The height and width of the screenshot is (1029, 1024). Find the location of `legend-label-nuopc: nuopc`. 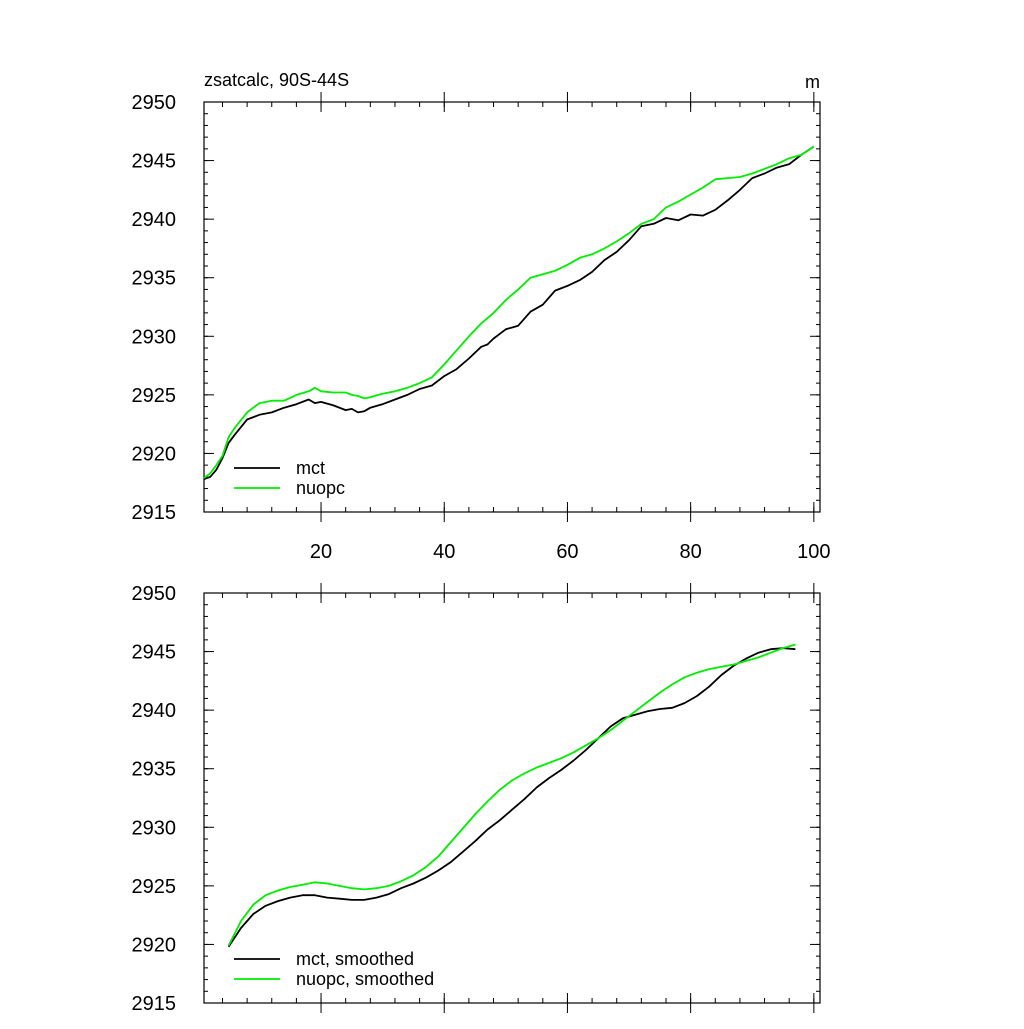

legend-label-nuopc: nuopc is located at coordinates (320, 488).